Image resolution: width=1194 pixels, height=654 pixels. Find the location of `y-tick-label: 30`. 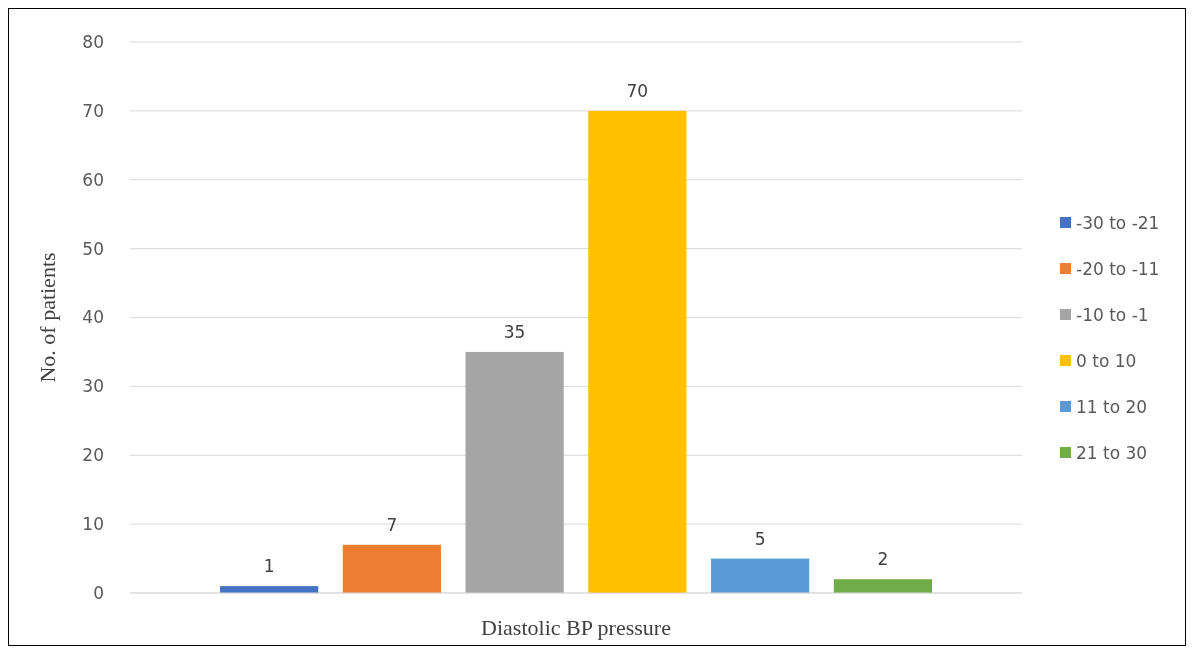

y-tick-label: 30 is located at coordinates (93, 386).